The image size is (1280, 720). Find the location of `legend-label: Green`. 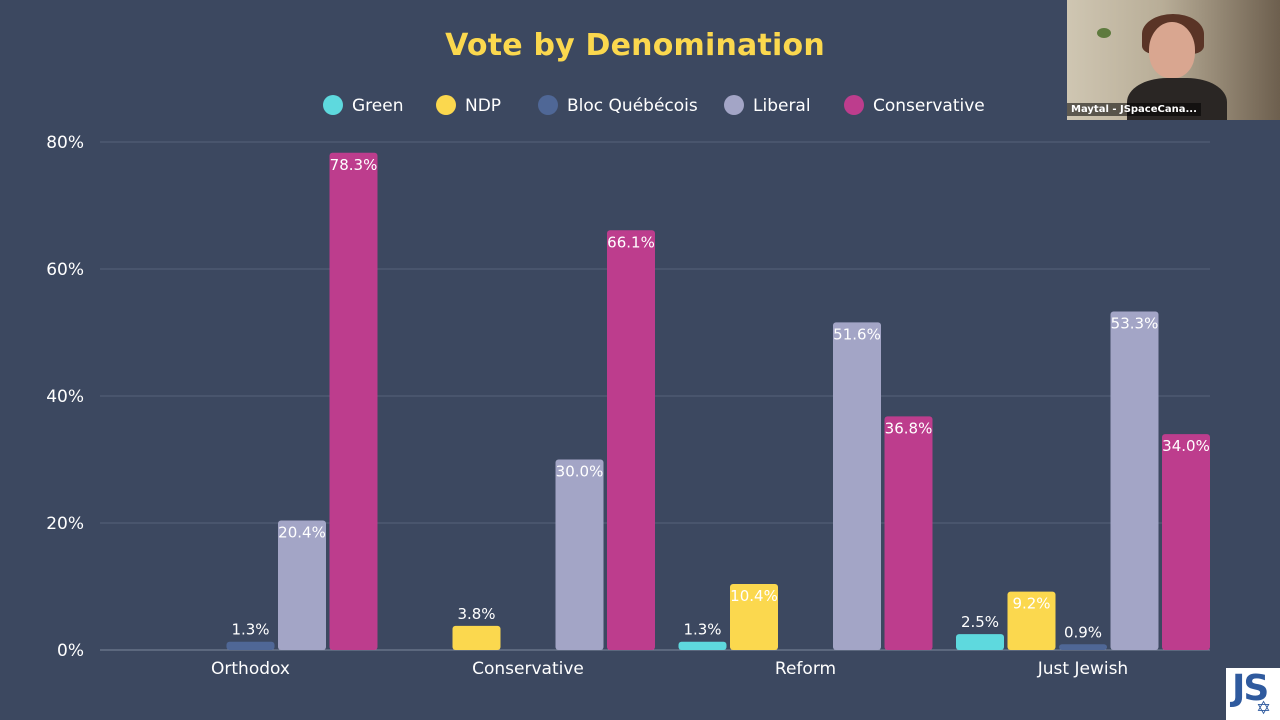

legend-label: Green is located at coordinates (377, 106).